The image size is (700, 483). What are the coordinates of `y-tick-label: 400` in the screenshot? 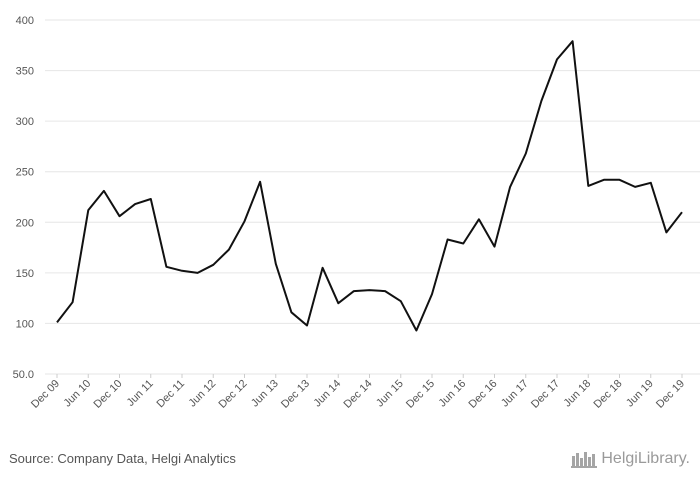 It's located at (25, 21).